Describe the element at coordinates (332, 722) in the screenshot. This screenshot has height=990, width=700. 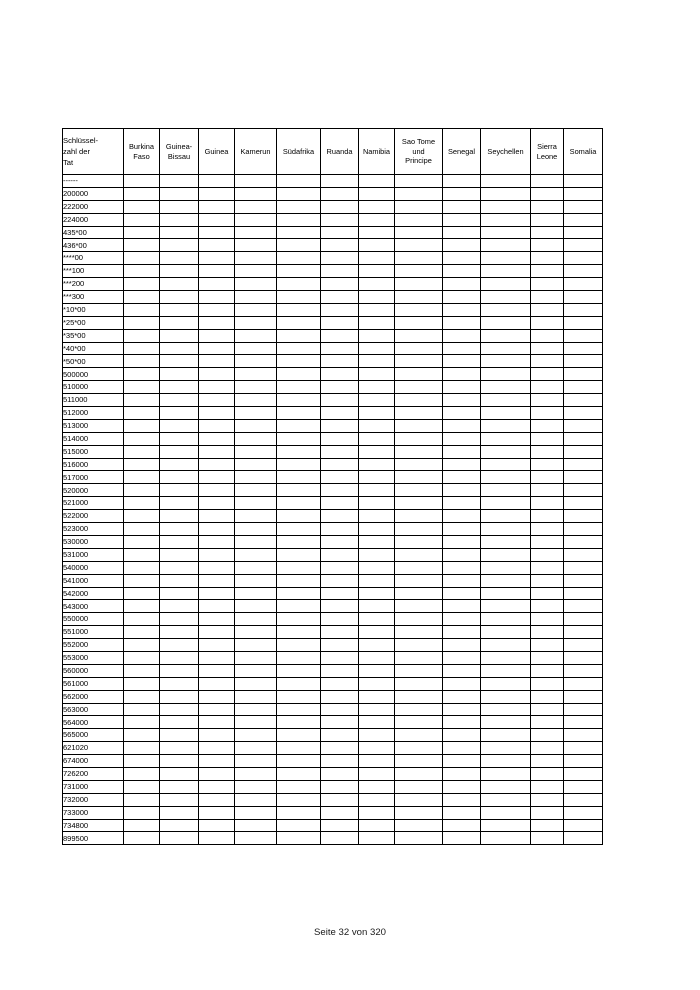
I see `table-row: 564000` at that location.